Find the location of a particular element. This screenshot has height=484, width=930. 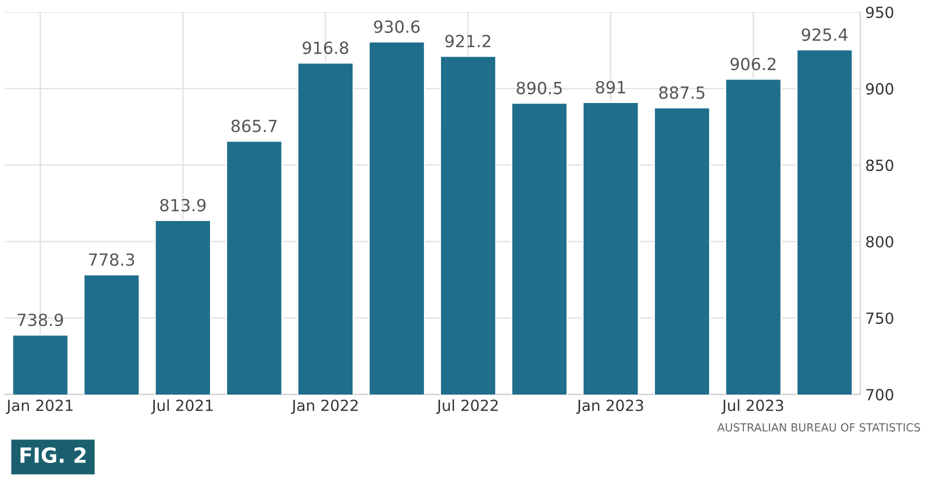

text: AUSTRALIAN BUREAU OF STATISTICS is located at coordinates (818, 427).